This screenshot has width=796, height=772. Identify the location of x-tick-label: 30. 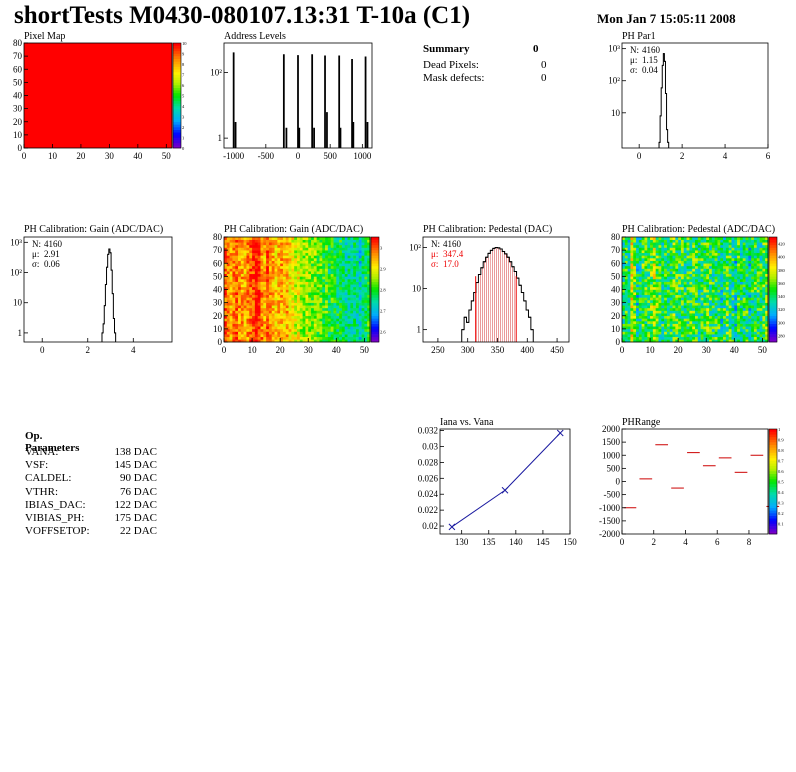
(309, 350).